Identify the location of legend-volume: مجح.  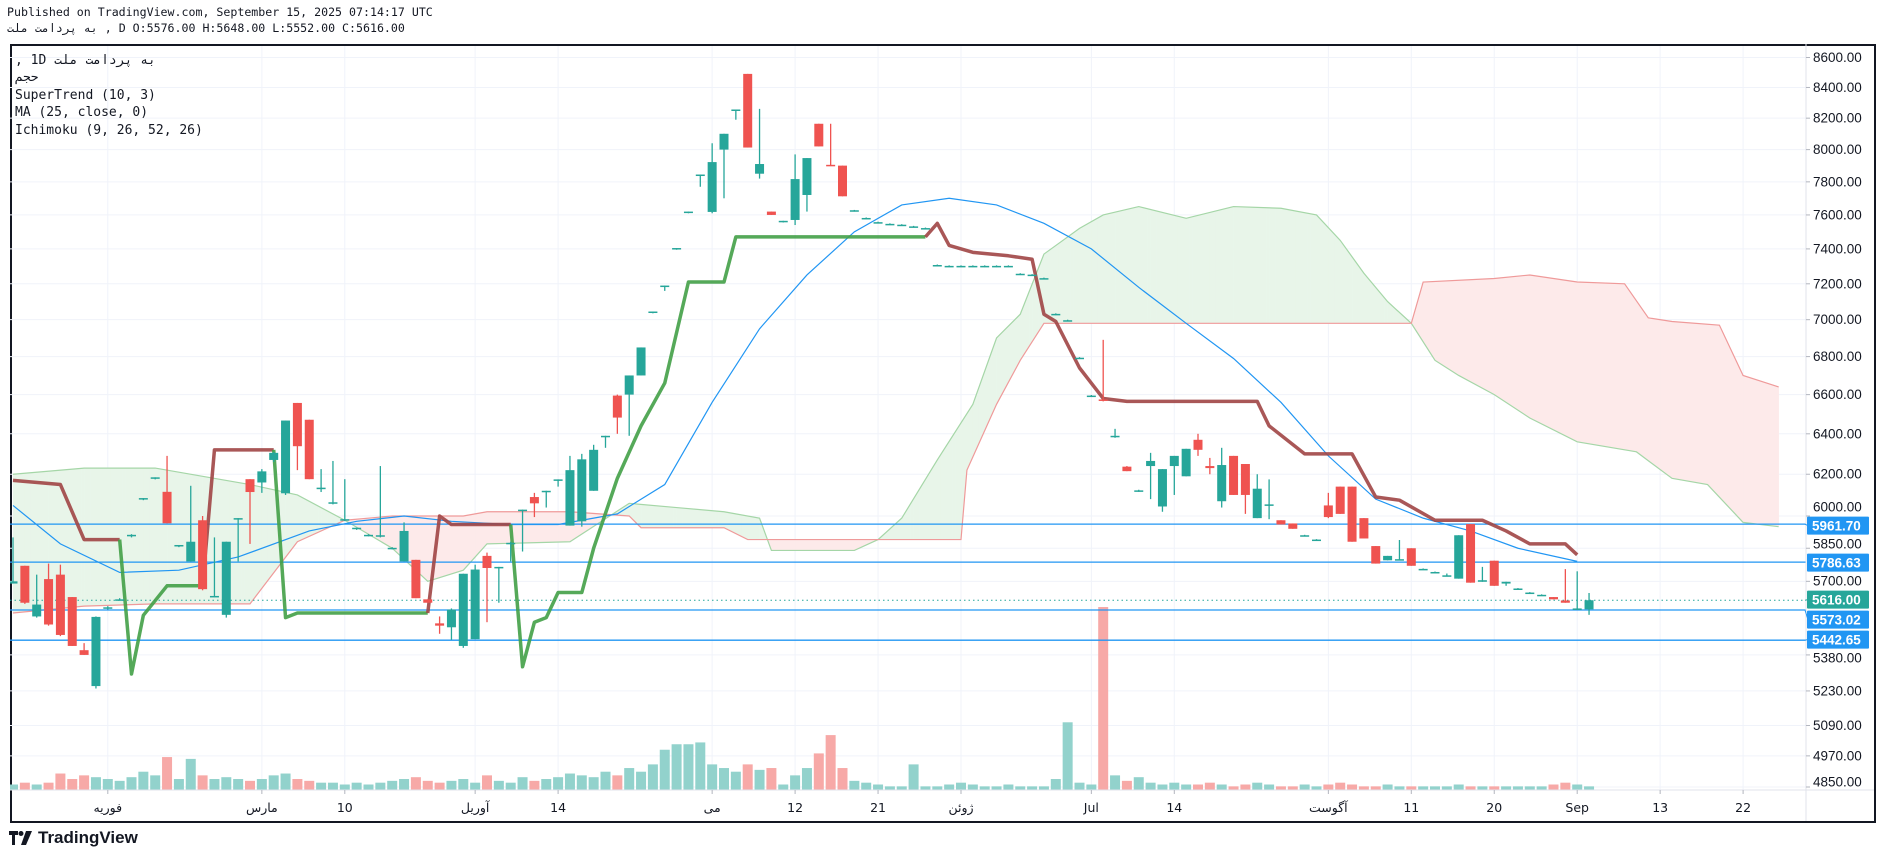
(27, 77).